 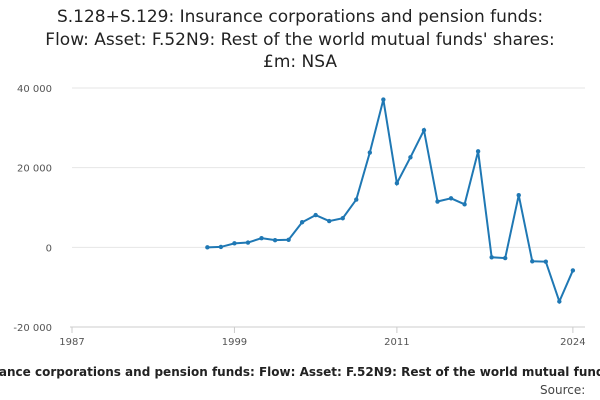 I want to click on y-tick-label: 0, so click(x=49, y=248).